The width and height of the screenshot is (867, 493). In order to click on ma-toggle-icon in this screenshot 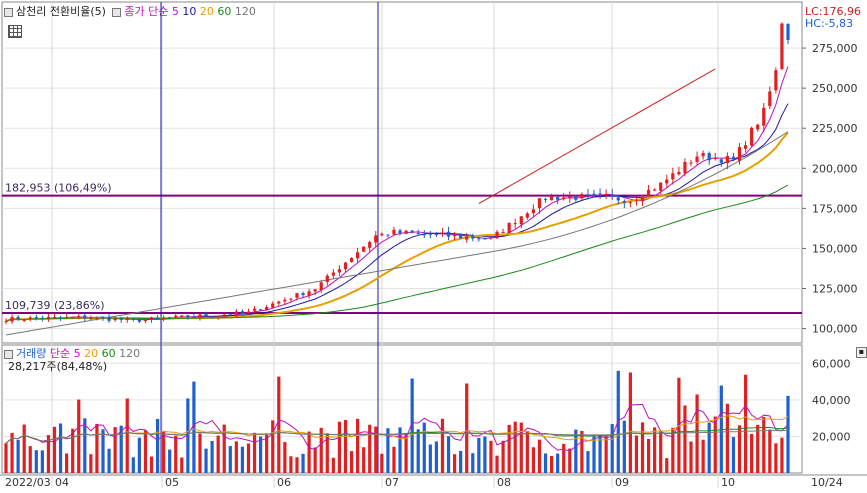, I will do `click(117, 12)`.